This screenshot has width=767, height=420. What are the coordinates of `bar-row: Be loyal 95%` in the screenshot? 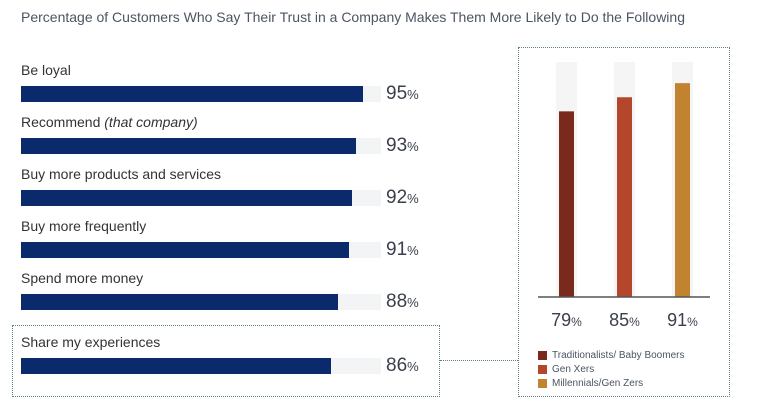 It's located at (231, 88).